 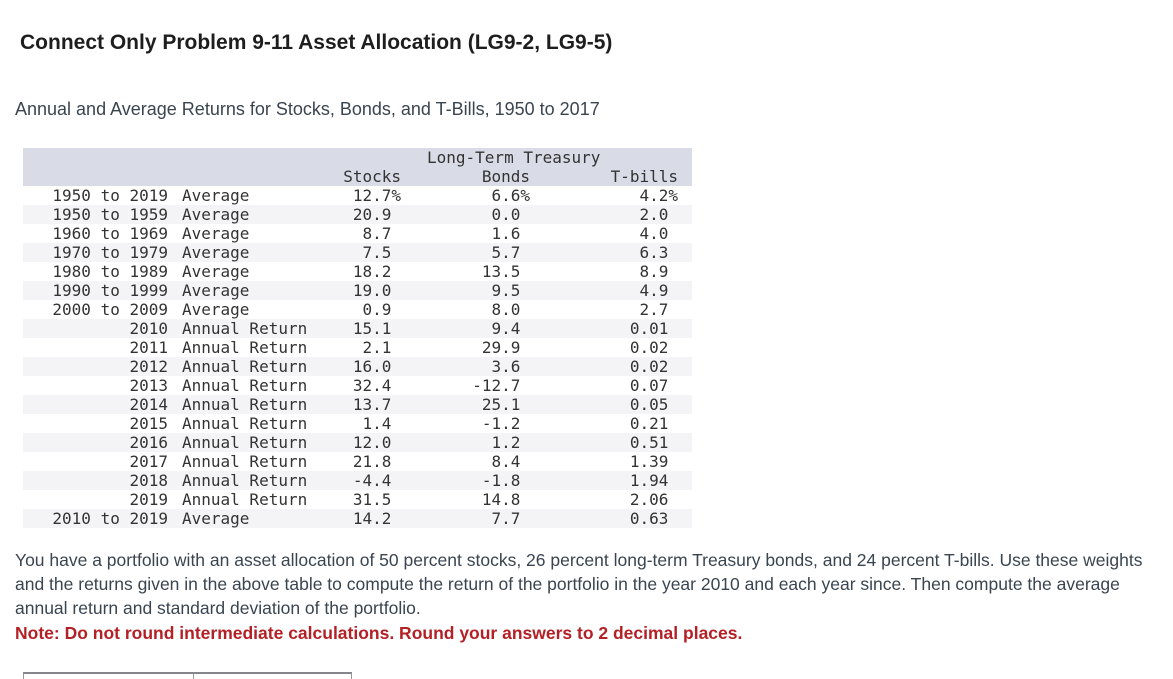 I want to click on return-value-cell: -1.8, so click(x=501, y=480).